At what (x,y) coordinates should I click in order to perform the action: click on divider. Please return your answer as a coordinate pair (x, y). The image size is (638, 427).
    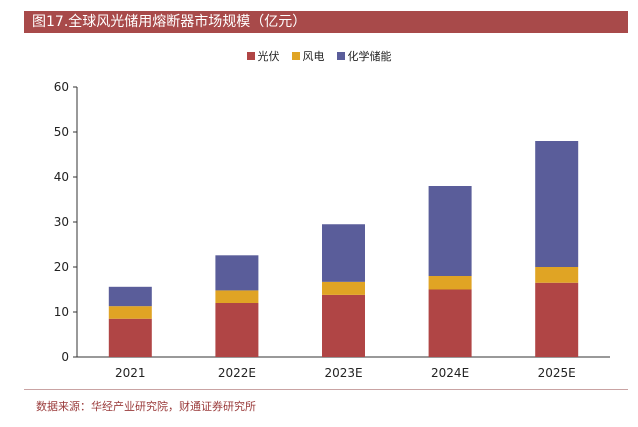
    Looking at the image, I should click on (326, 389).